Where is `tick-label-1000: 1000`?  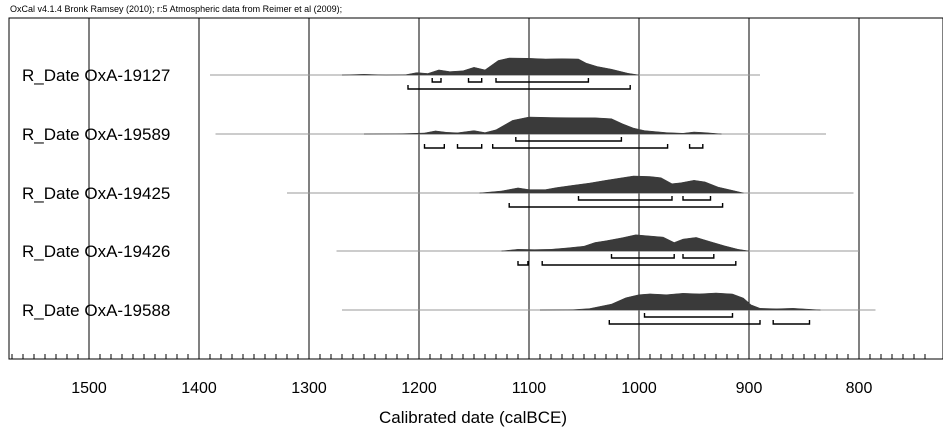 tick-label-1000: 1000 is located at coordinates (639, 388).